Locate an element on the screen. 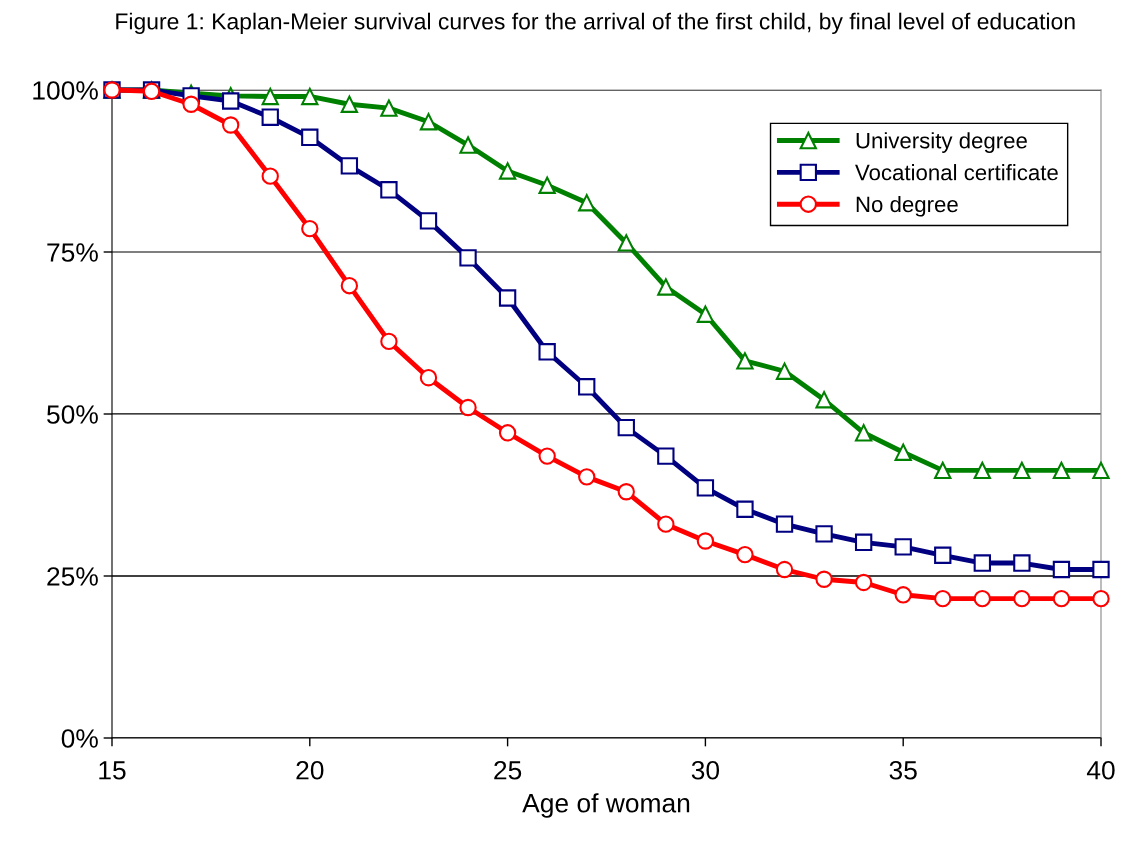 Image resolution: width=1123 pixels, height=846 pixels. legend-label: Vocational certificate is located at coordinates (956, 172).